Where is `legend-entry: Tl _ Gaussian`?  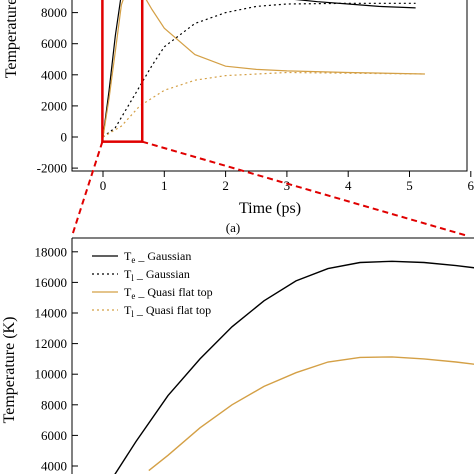 legend-entry: Tl _ Gaussian is located at coordinates (157, 275).